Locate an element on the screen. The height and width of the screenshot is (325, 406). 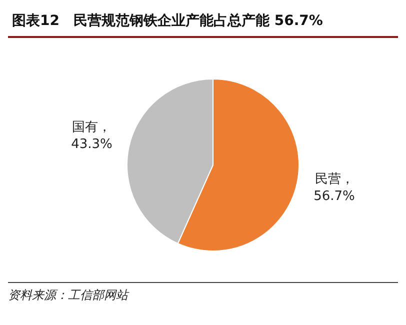
text: 资料来源：工信部网站 is located at coordinates (69, 295).